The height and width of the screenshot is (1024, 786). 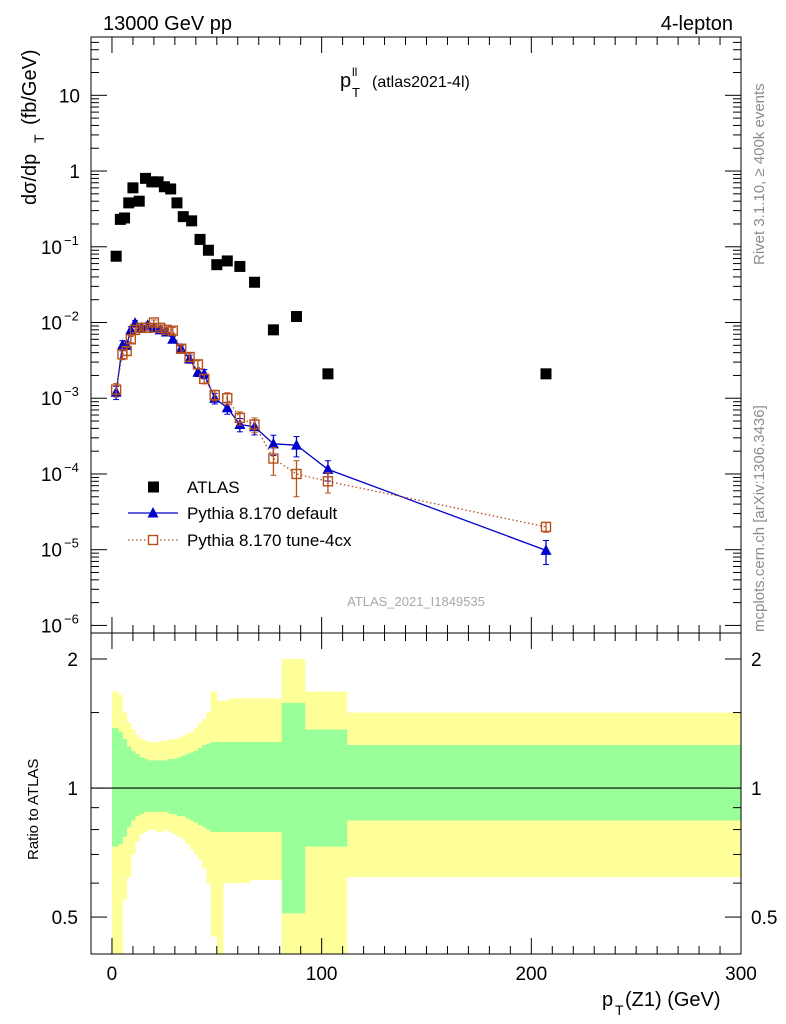 What do you see at coordinates (262, 513) in the screenshot?
I see `legend-label: Pythia 8.170 default` at bounding box center [262, 513].